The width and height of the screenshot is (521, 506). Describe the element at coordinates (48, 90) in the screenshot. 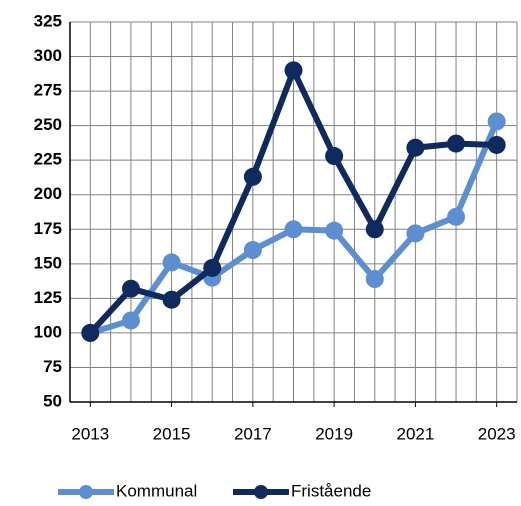

I see `y-tick-label: 275` at that location.